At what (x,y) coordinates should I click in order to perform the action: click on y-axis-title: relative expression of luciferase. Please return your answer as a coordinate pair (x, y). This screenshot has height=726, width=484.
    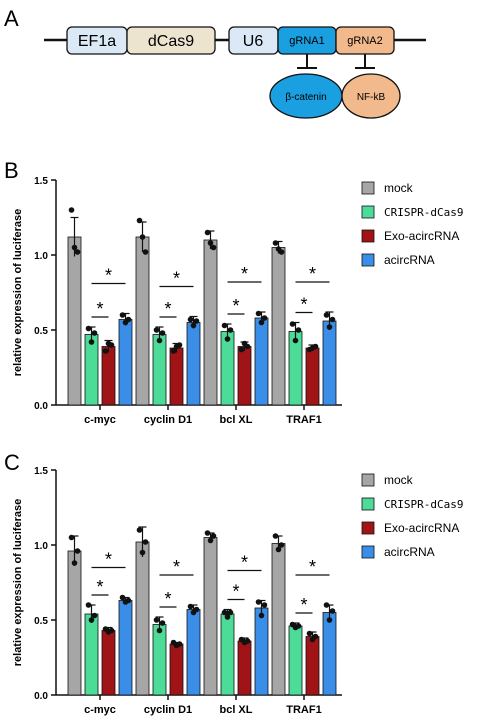
    Looking at the image, I should click on (18, 293).